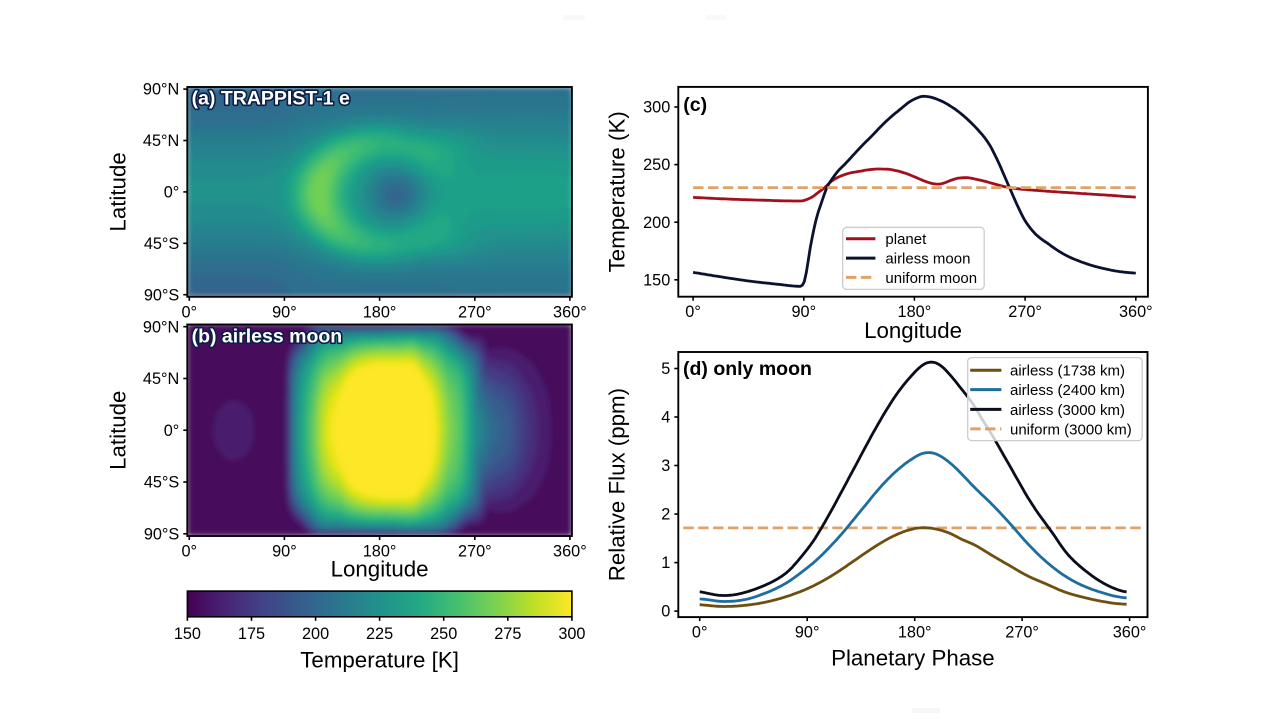 This screenshot has height=725, width=1273. What do you see at coordinates (1067, 410) in the screenshot?
I see `svg-text: airless (3000 km)` at bounding box center [1067, 410].